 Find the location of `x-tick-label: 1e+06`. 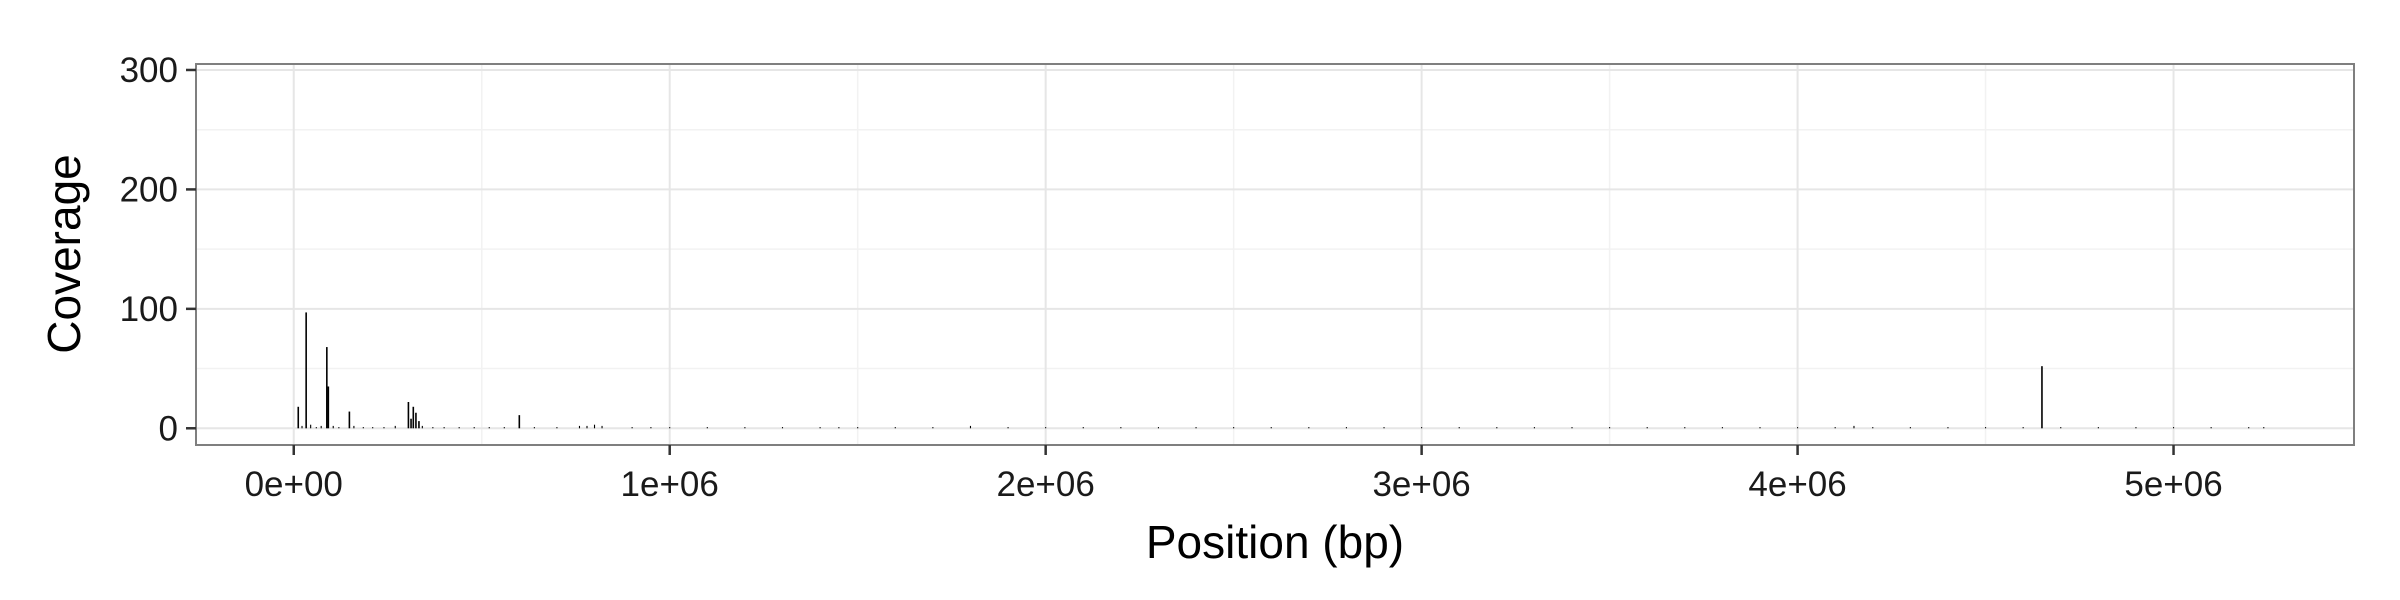

x-tick-label: 1e+06 is located at coordinates (670, 484).